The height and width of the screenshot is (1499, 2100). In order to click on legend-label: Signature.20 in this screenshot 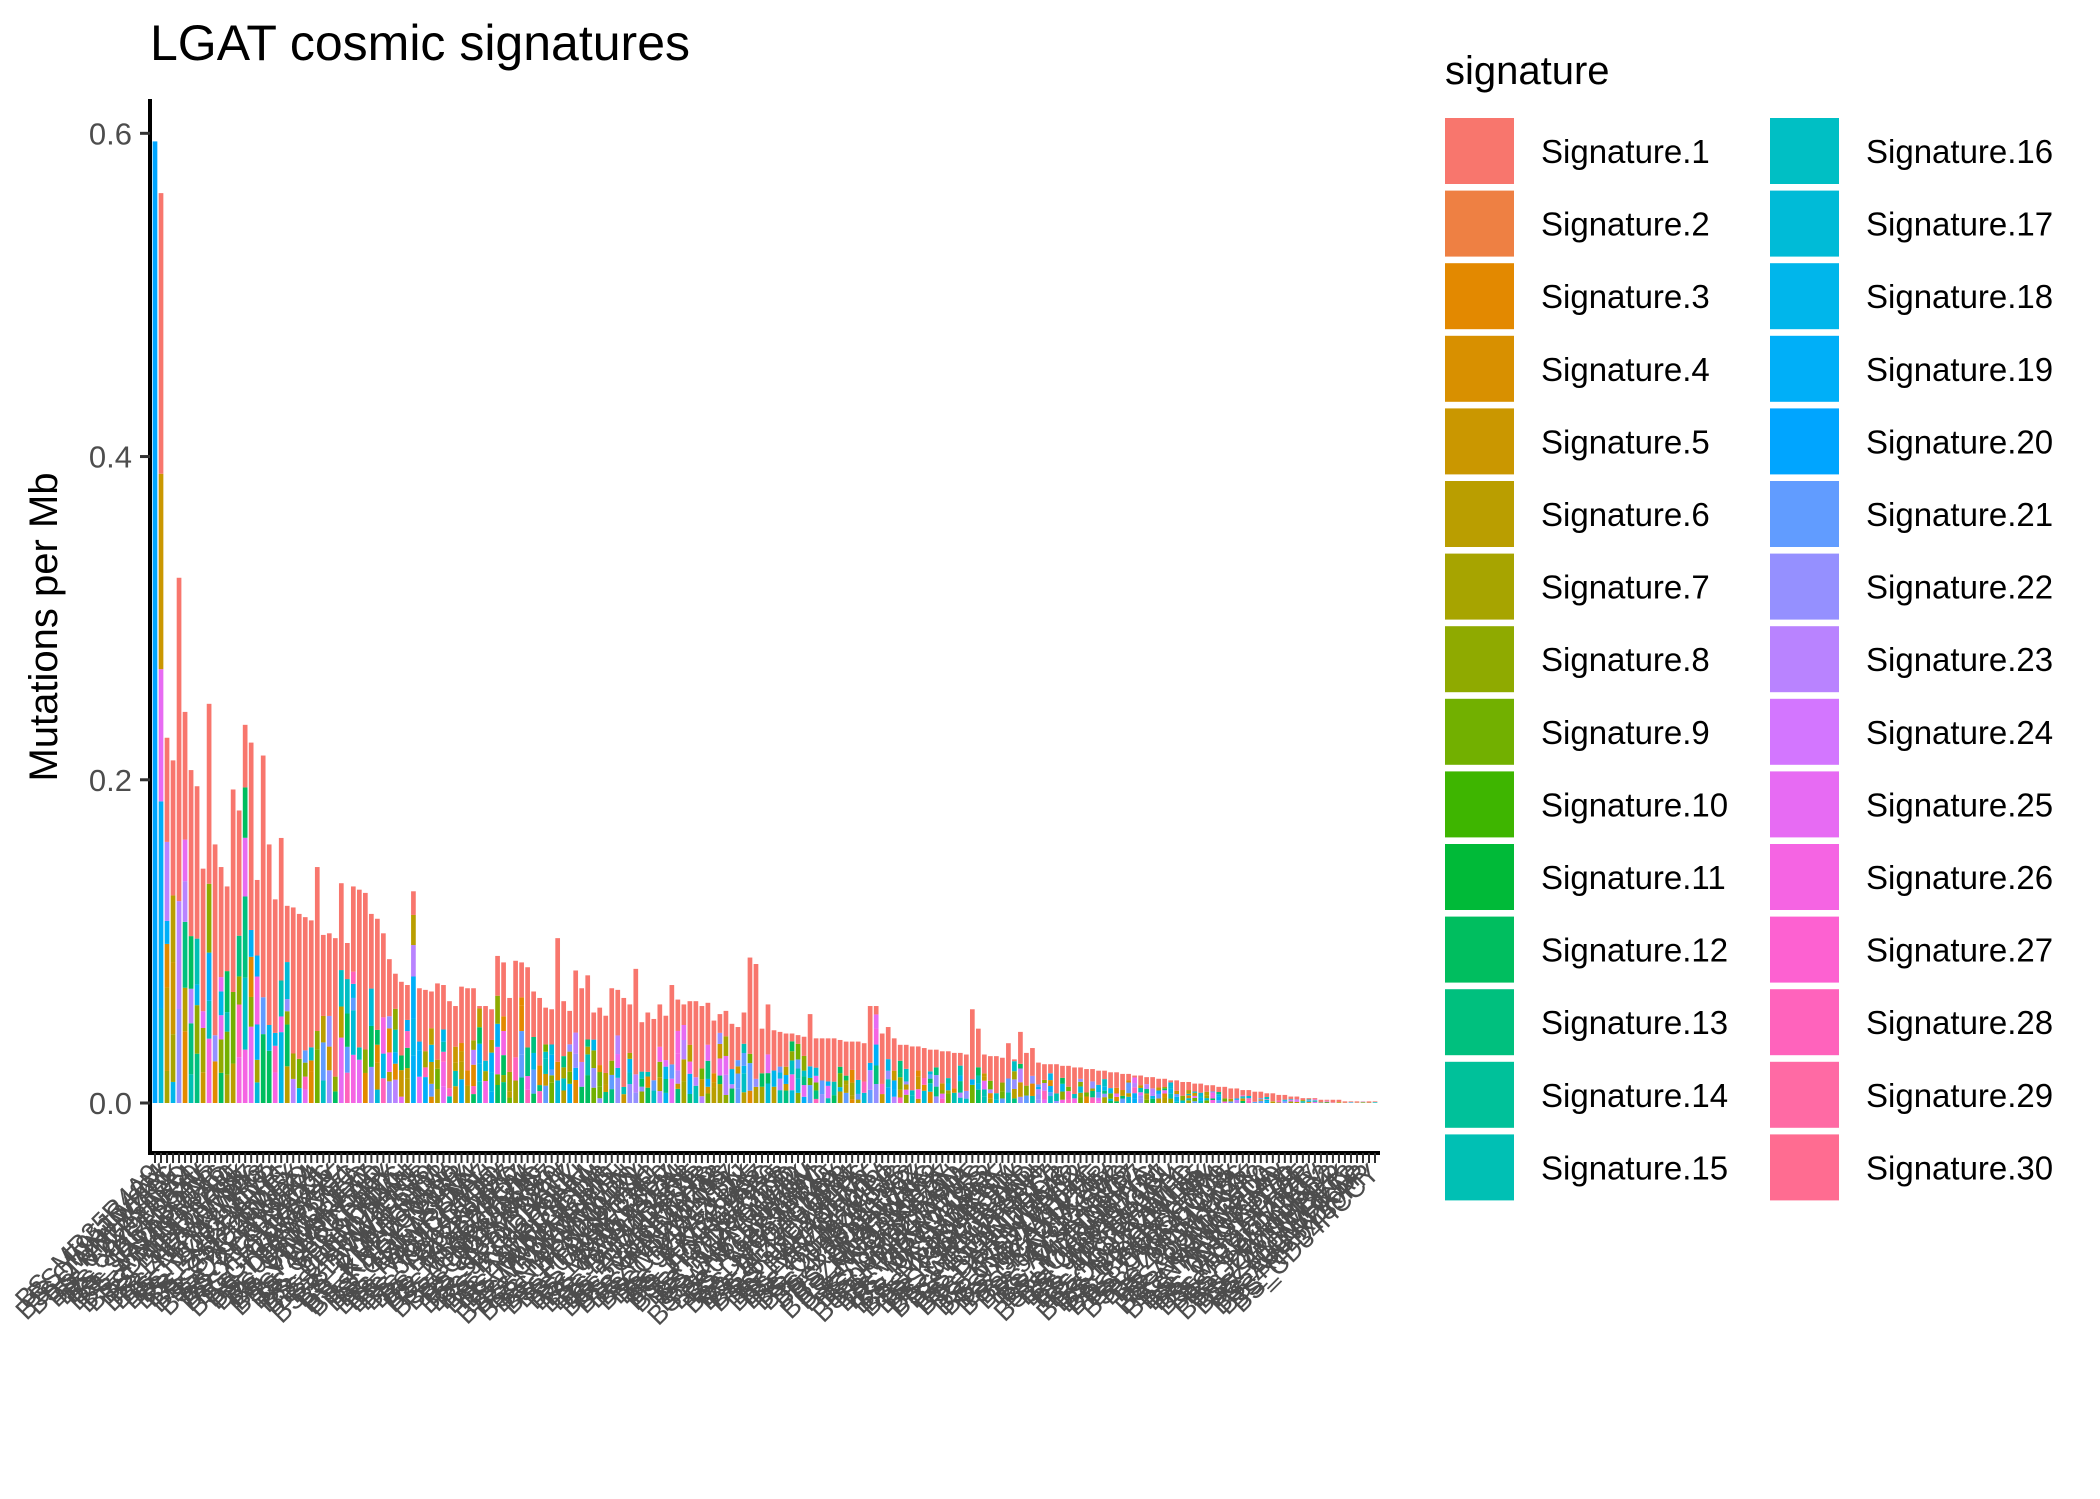, I will do `click(1959, 441)`.